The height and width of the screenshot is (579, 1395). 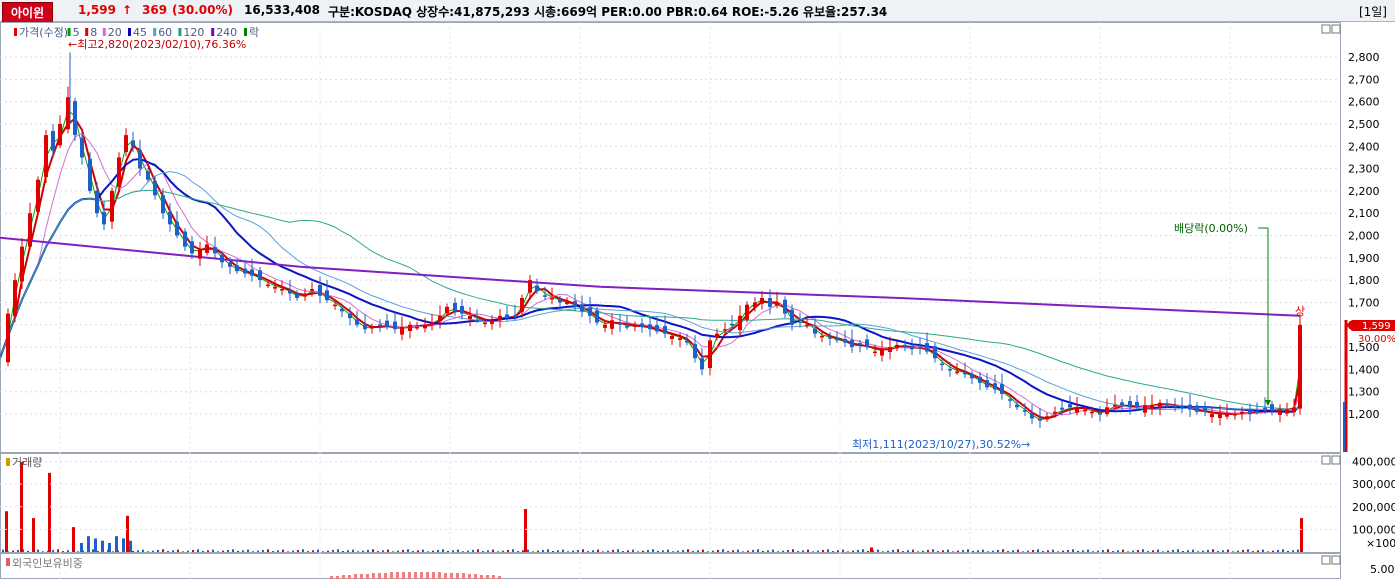 I want to click on legend-item: 8, so click(x=93, y=32).